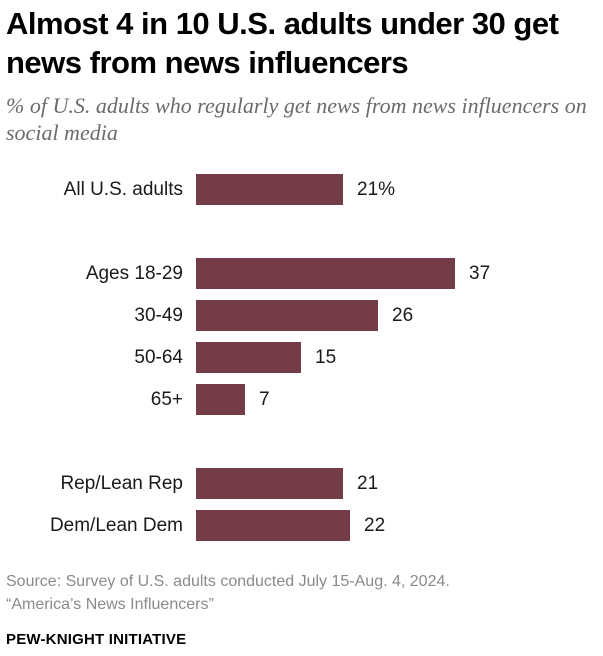 Image resolution: width=603 pixels, height=656 pixels. What do you see at coordinates (96, 639) in the screenshot?
I see `brand-label: PEW-KNIGHT INITIATIVE` at bounding box center [96, 639].